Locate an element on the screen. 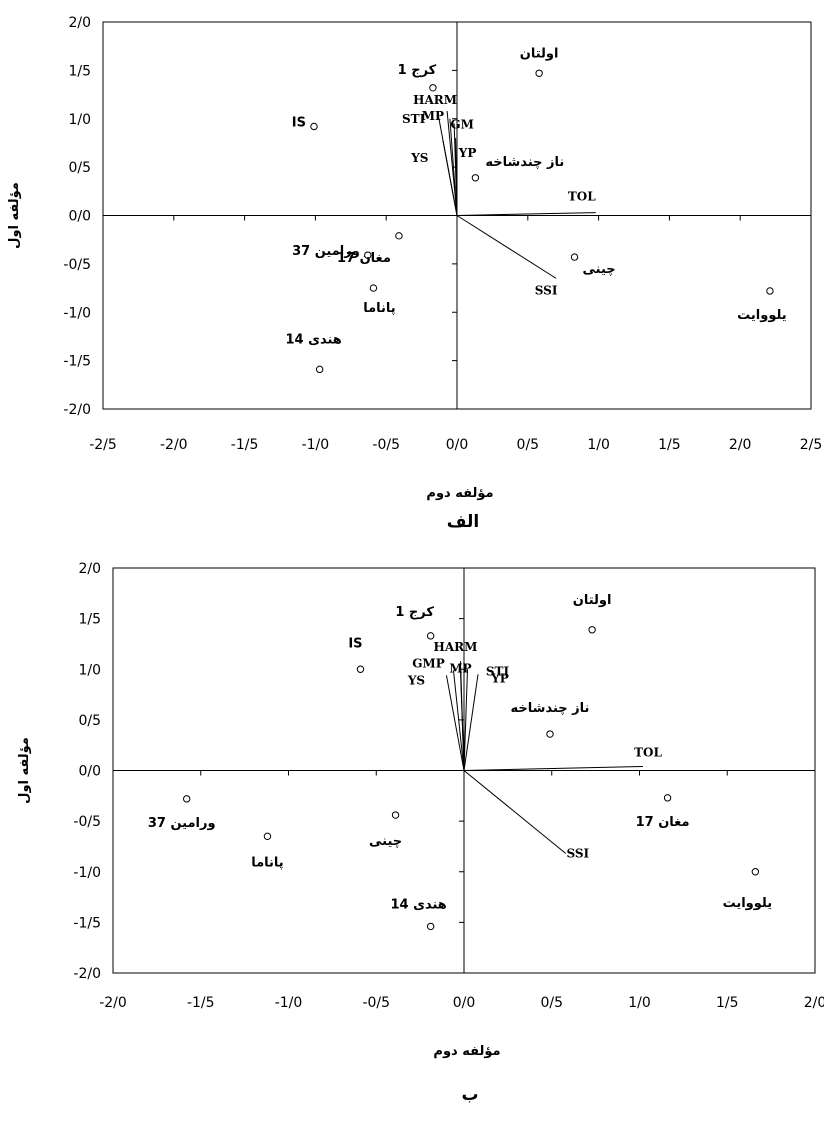 The height and width of the screenshot is (1121, 824). x-tick-label: 2/5 is located at coordinates (811, 445).